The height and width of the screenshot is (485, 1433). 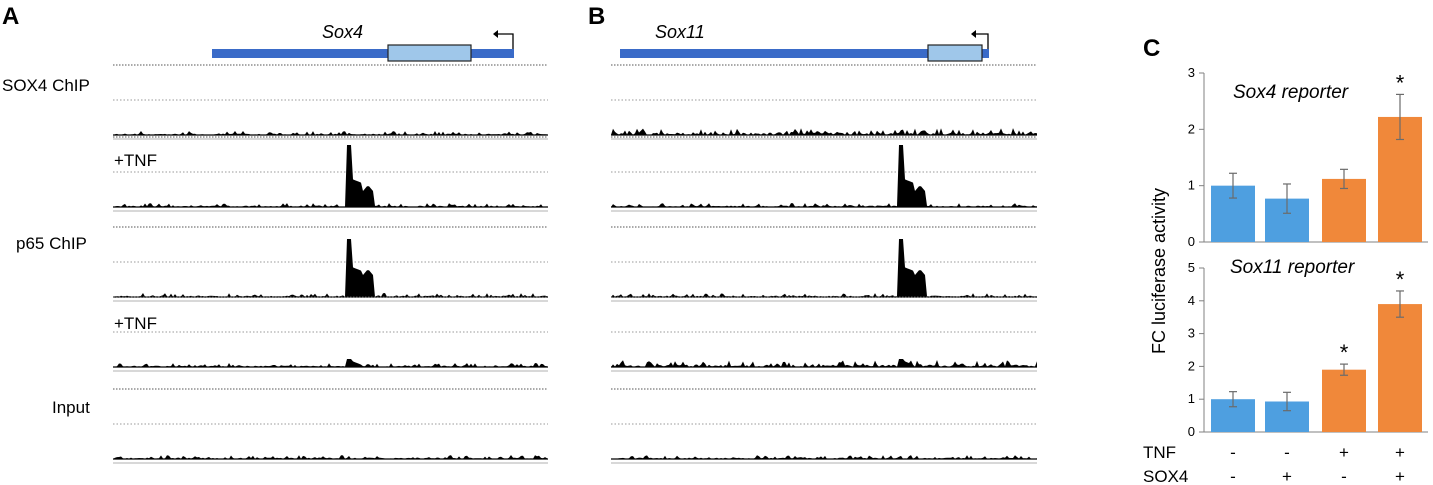 What do you see at coordinates (342, 32) in the screenshot?
I see `gene-name-sox4: Sox4` at bounding box center [342, 32].